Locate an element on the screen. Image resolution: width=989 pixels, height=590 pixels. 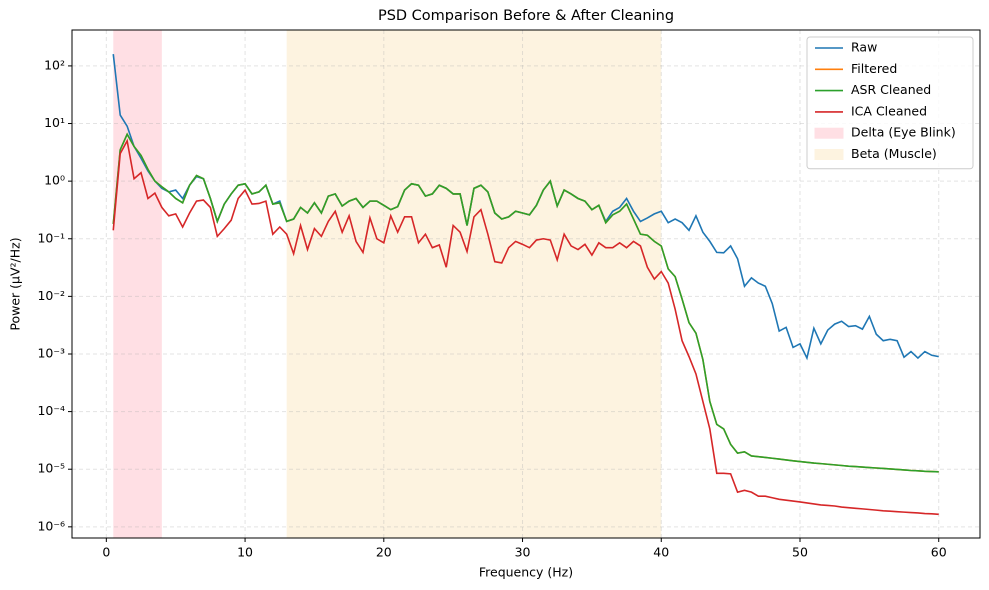
y-tick-label: 10⁻³ is located at coordinates (51, 352).